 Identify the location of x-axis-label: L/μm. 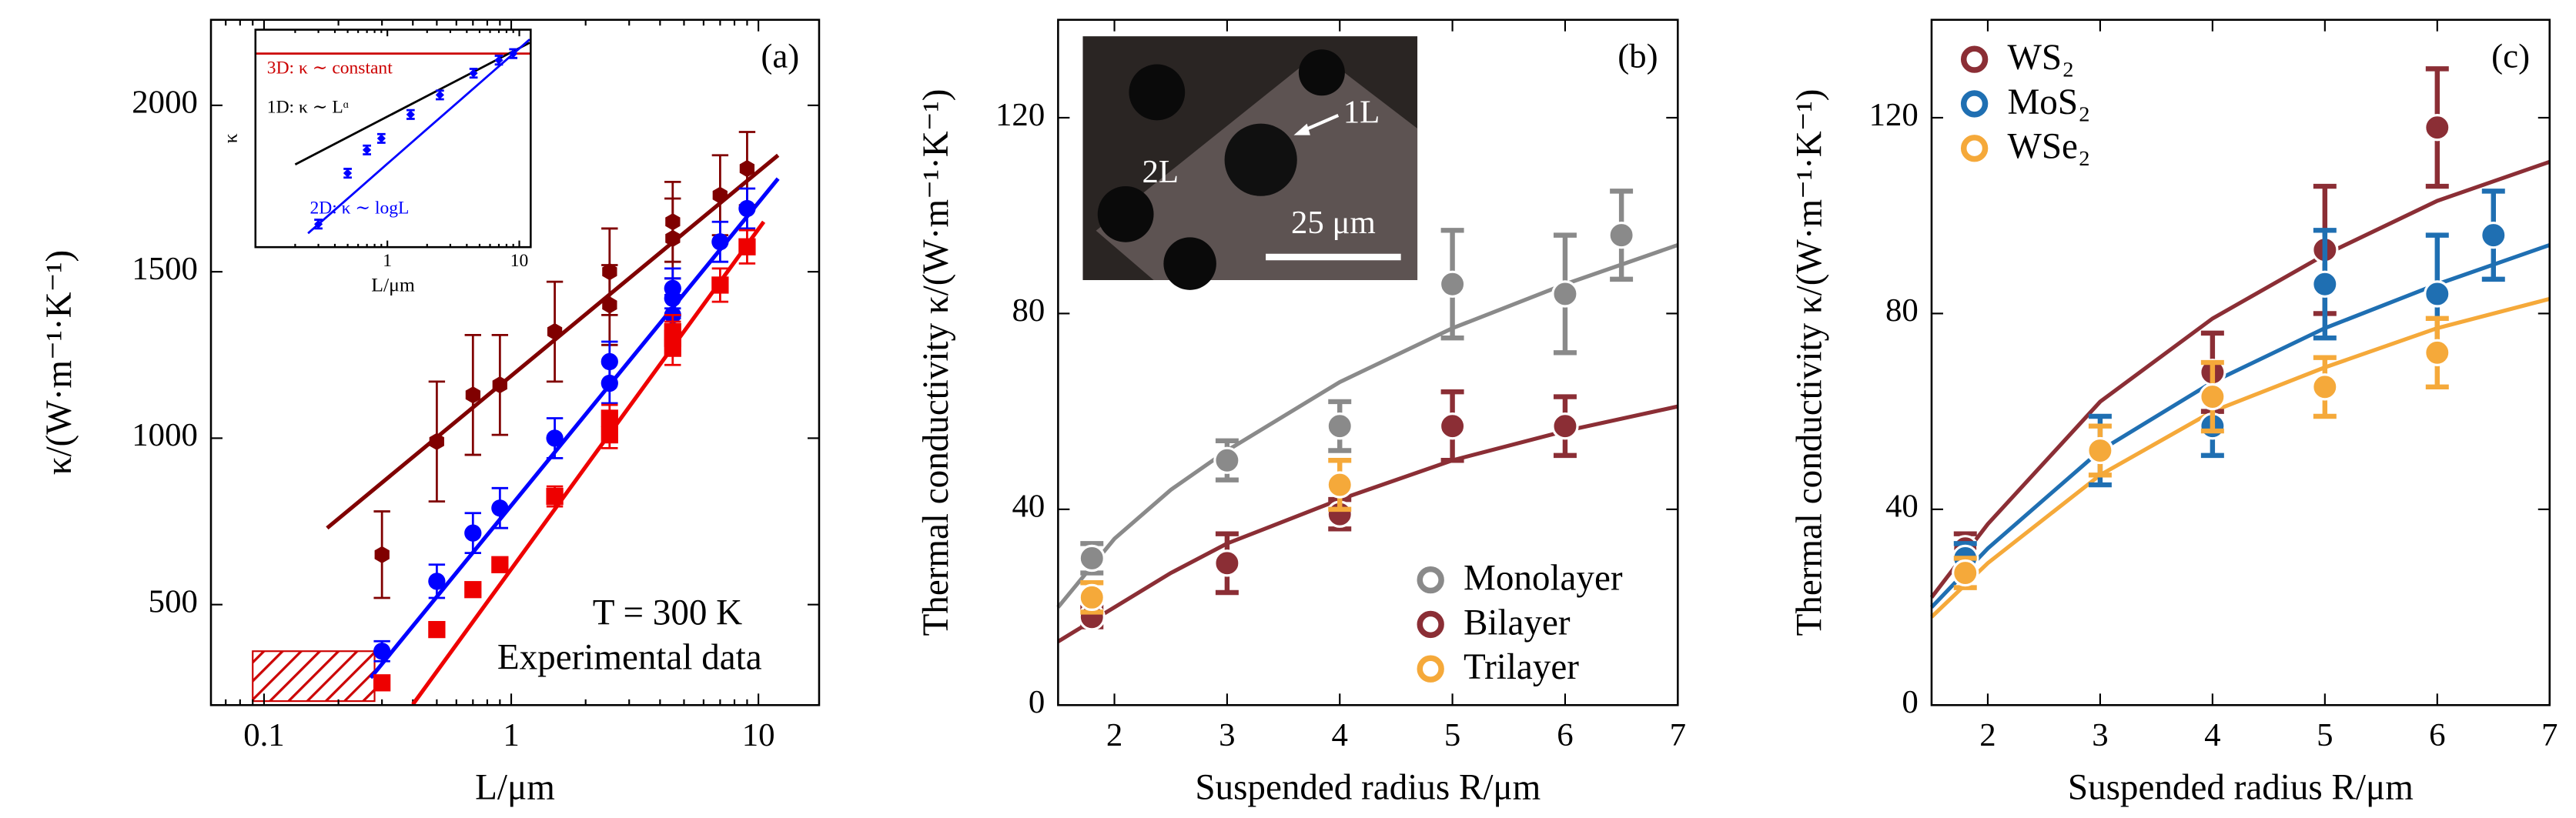
(515, 787).